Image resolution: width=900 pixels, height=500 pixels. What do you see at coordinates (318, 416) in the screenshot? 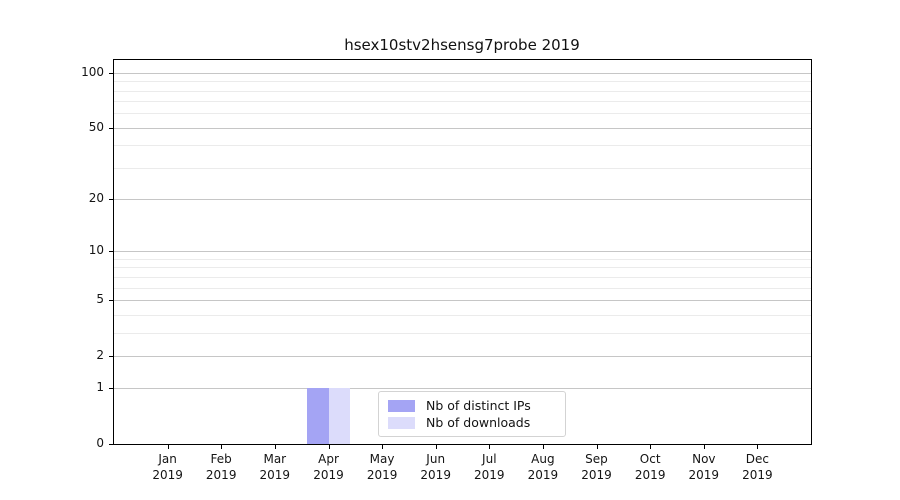
I see `bar-distinct-ips` at bounding box center [318, 416].